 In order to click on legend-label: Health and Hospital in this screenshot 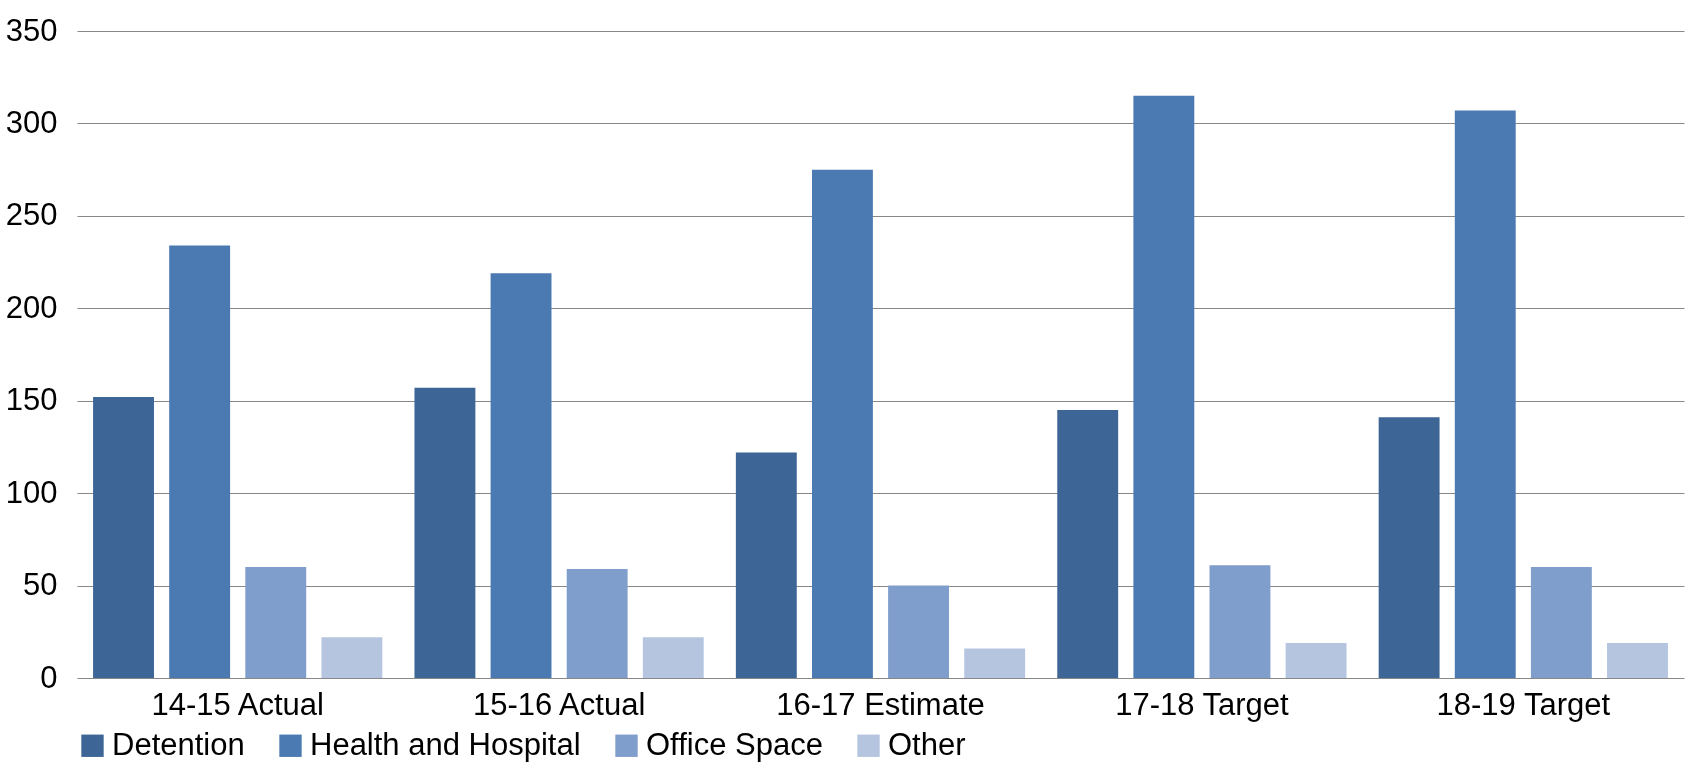, I will do `click(445, 744)`.